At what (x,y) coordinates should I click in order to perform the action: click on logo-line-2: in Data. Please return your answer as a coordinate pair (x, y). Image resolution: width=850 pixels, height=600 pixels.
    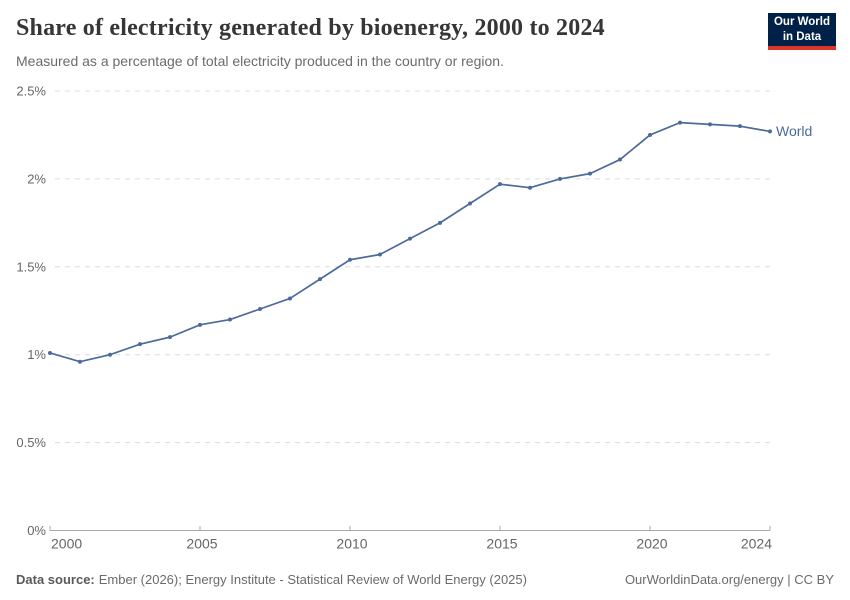
    Looking at the image, I should click on (802, 36).